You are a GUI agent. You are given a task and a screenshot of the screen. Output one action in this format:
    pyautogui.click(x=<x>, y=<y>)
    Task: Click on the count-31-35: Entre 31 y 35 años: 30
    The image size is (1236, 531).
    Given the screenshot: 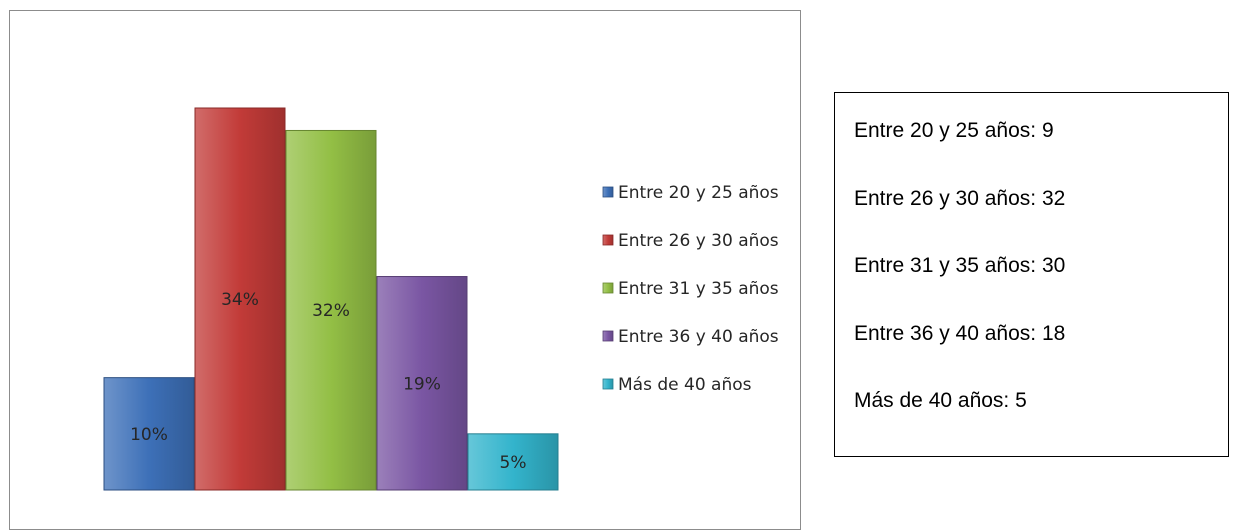 What is the action you would take?
    pyautogui.click(x=960, y=265)
    